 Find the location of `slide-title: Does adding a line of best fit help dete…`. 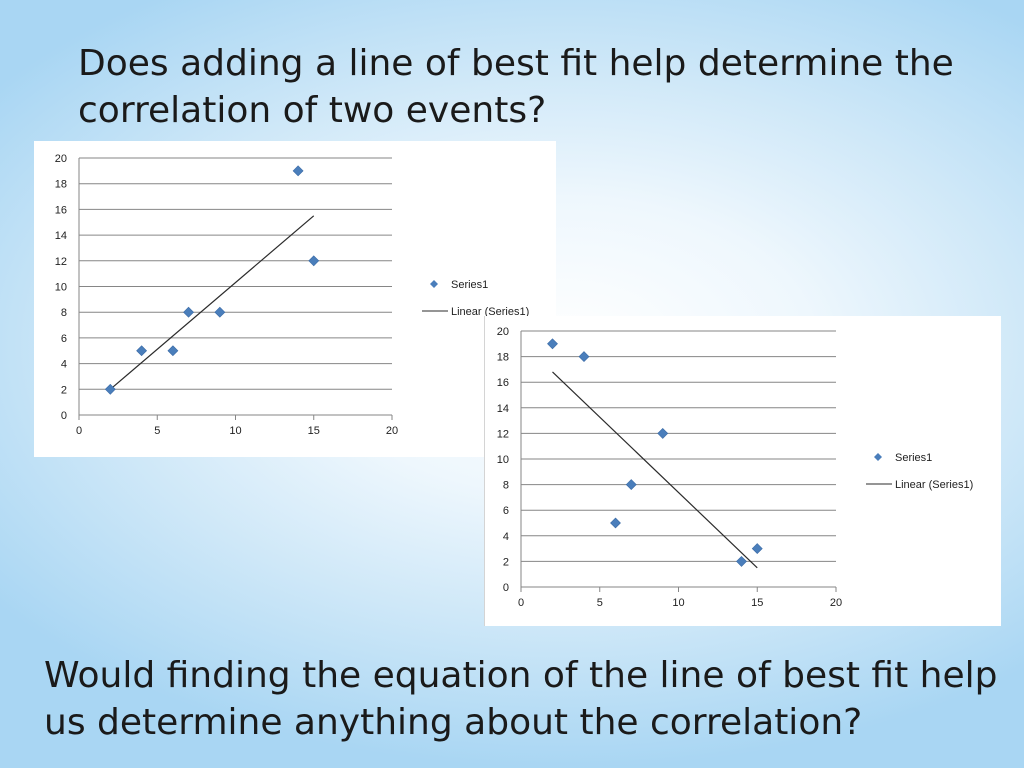

slide-title: Does adding a line of best fit help dete… is located at coordinates (516, 87).